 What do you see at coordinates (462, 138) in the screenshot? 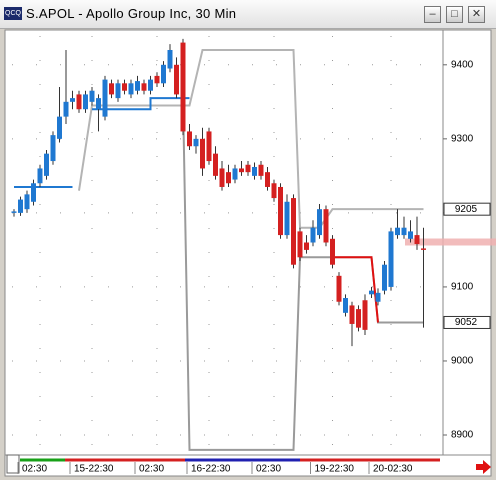
I see `y-tick-label: 9300` at bounding box center [462, 138].